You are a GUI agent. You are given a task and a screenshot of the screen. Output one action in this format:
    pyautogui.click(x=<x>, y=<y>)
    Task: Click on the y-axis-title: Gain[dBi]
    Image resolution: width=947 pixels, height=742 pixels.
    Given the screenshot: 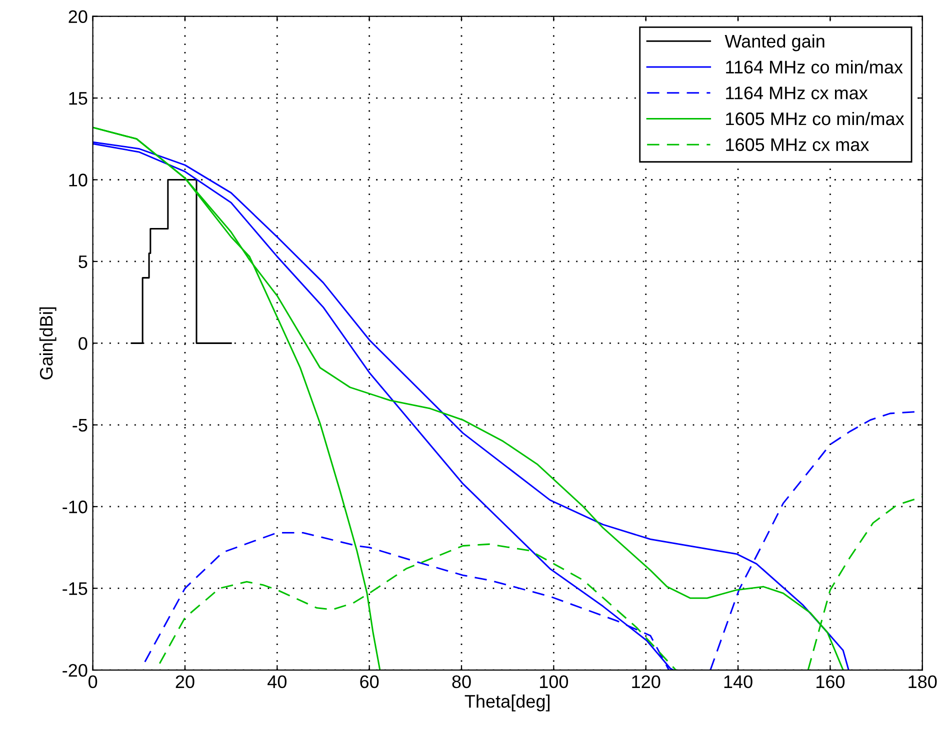 What is the action you would take?
    pyautogui.click(x=47, y=343)
    